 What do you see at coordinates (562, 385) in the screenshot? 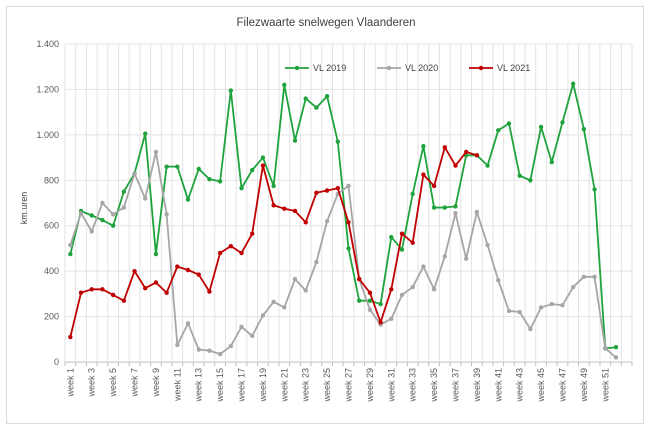
I see `x-tick-label: week 47` at bounding box center [562, 385].